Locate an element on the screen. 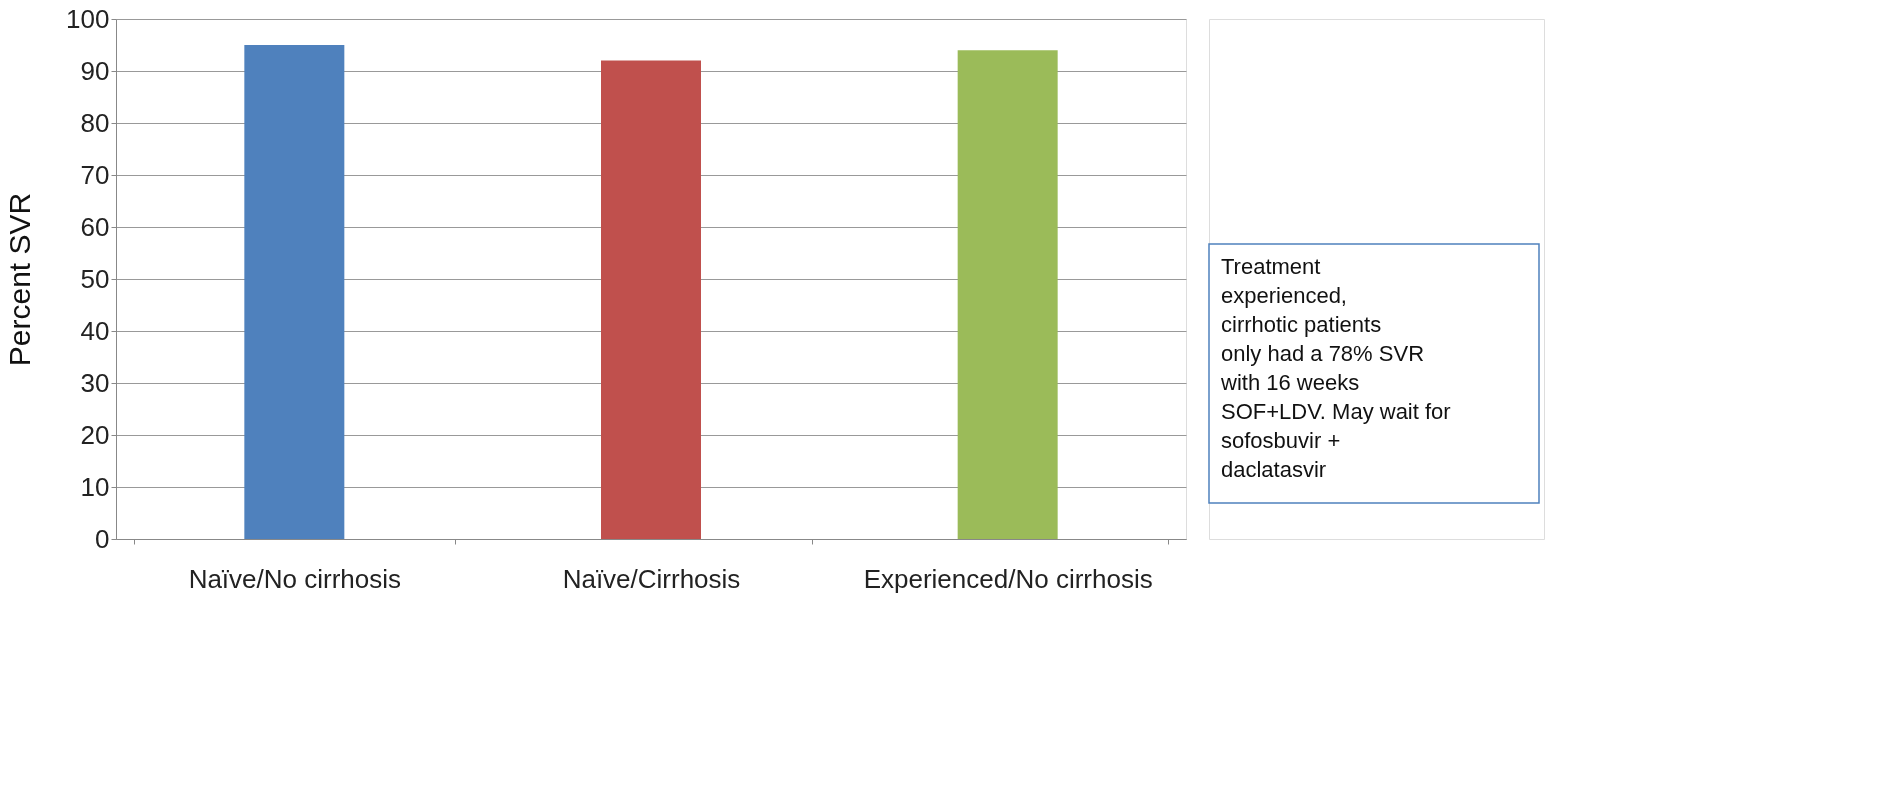  y-tick-label: 70 is located at coordinates (95, 174).